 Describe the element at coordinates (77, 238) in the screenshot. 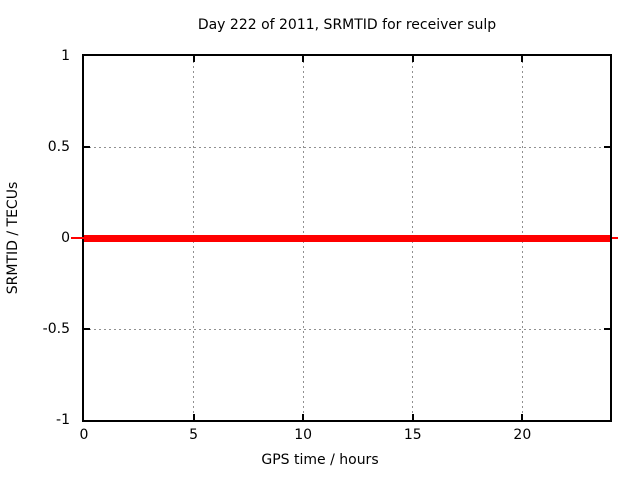

I see `series-line-overhang-left` at that location.